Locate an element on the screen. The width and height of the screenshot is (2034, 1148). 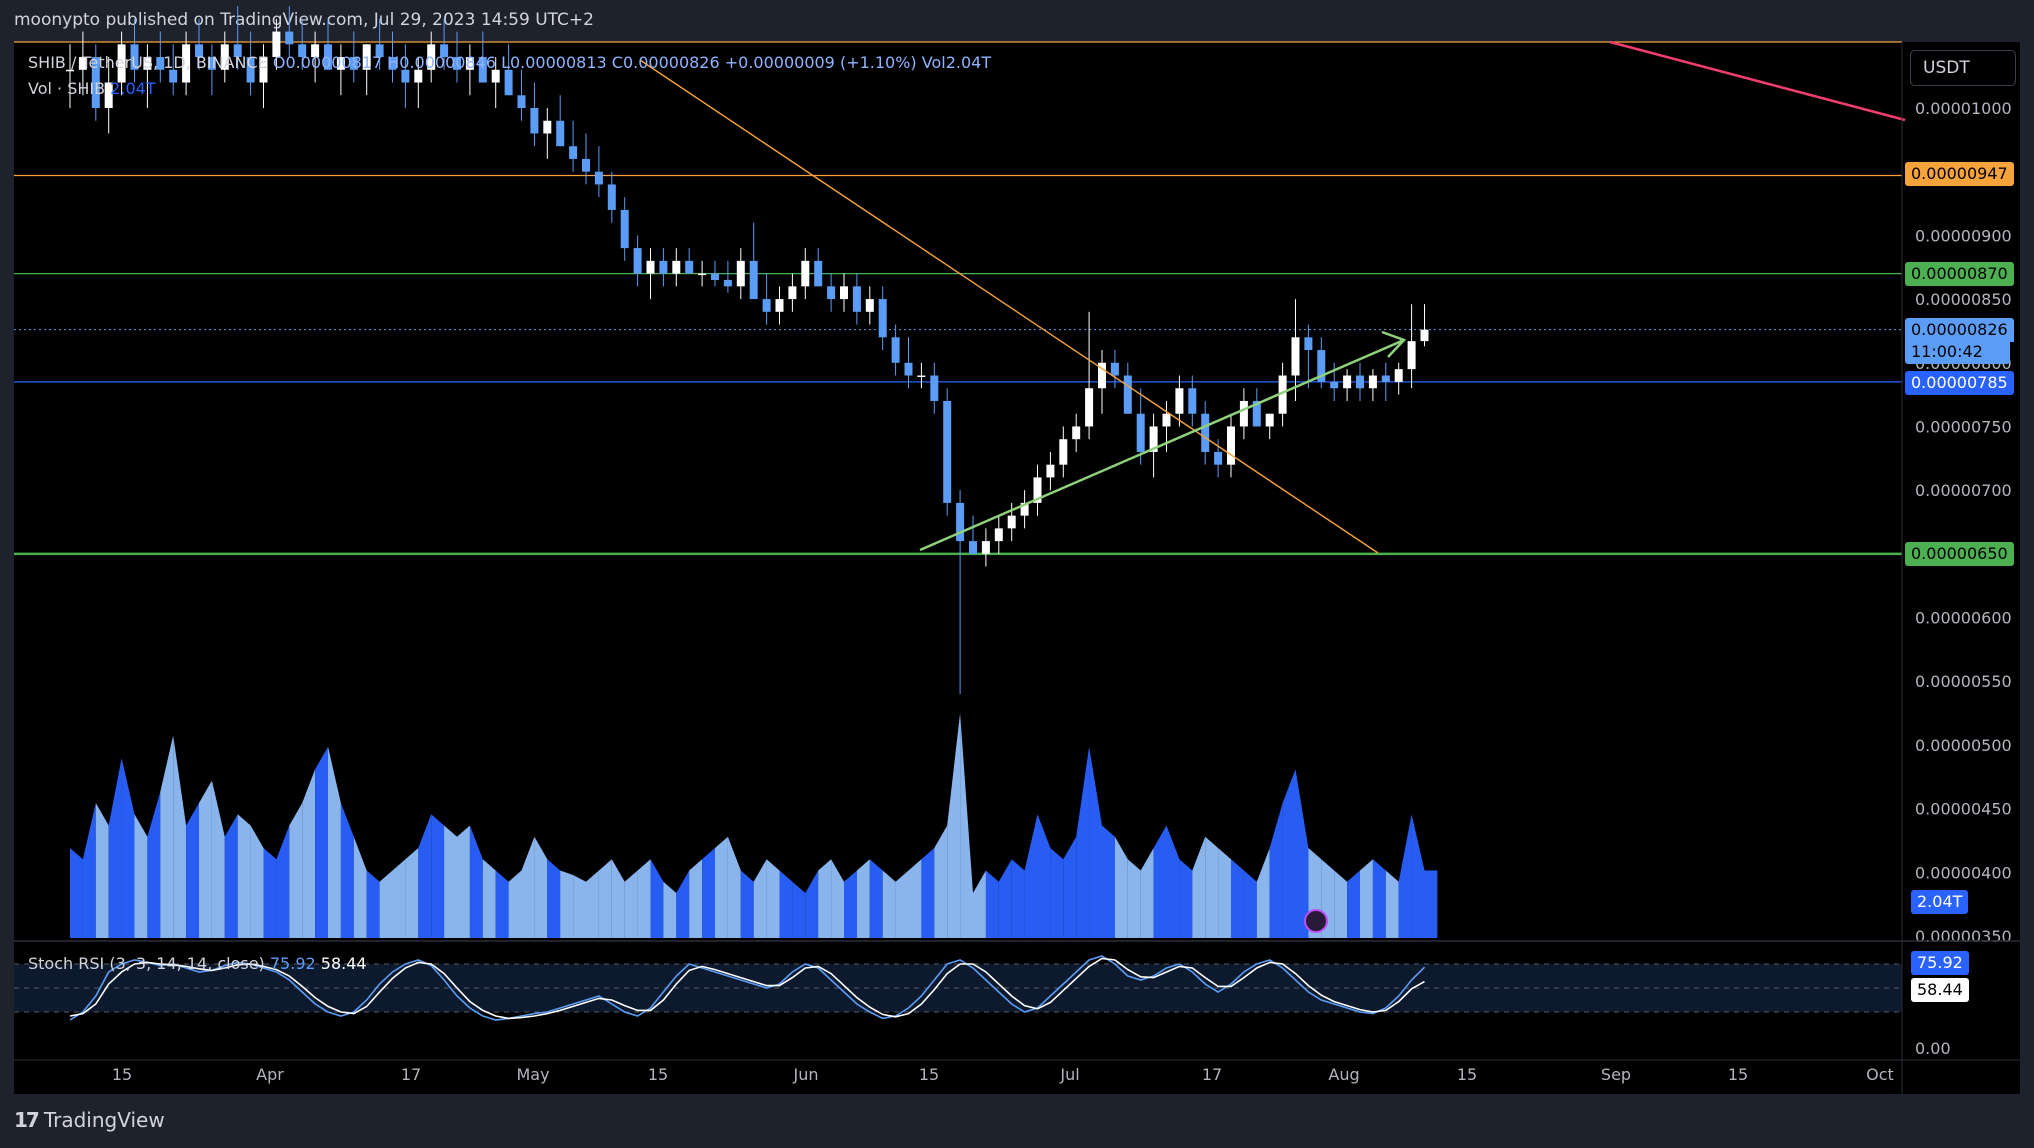
currency-selector: USDT is located at coordinates (1963, 68).